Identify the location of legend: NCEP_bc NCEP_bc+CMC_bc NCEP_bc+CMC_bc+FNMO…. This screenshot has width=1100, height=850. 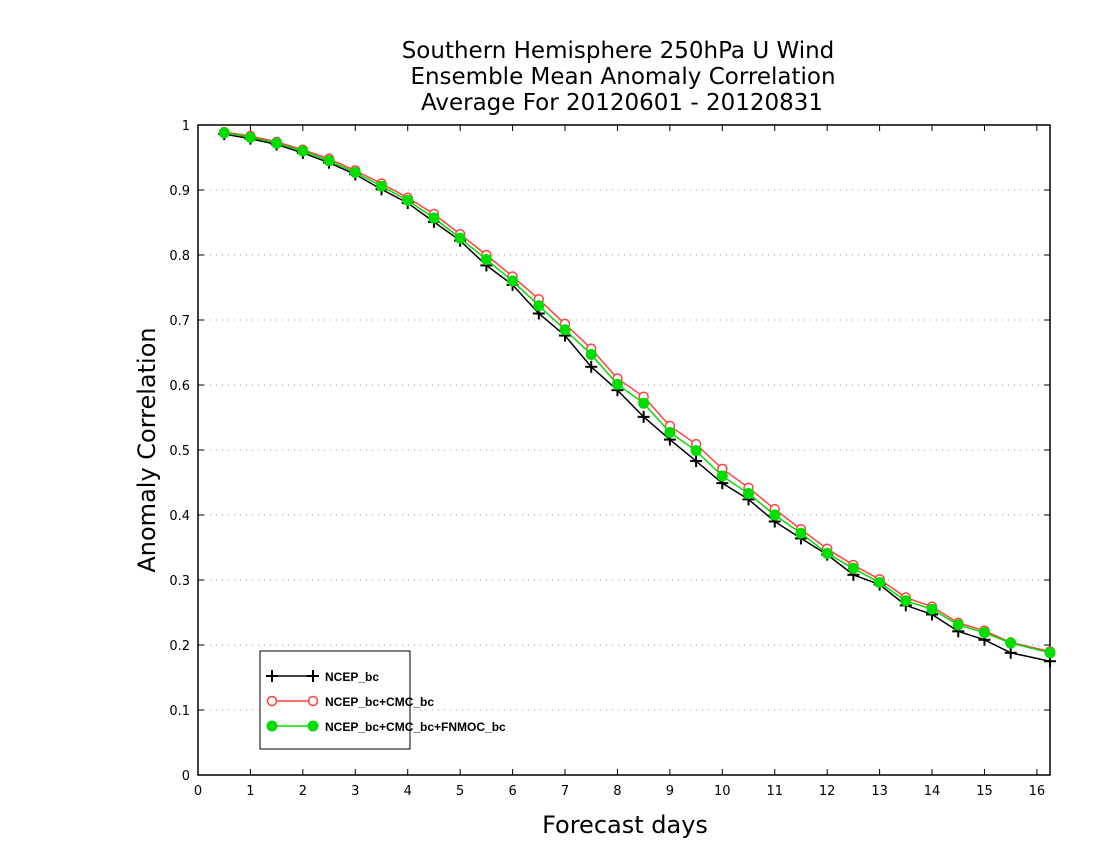
(382, 700).